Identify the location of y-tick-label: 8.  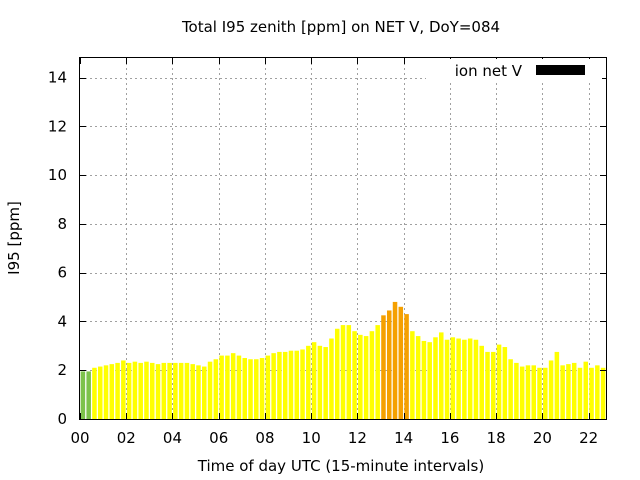
(62, 224).